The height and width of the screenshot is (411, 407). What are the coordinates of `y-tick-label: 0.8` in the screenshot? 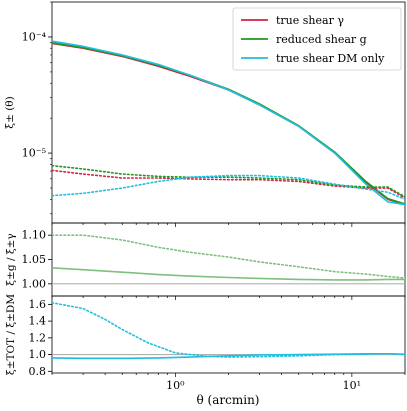 It's located at (38, 371).